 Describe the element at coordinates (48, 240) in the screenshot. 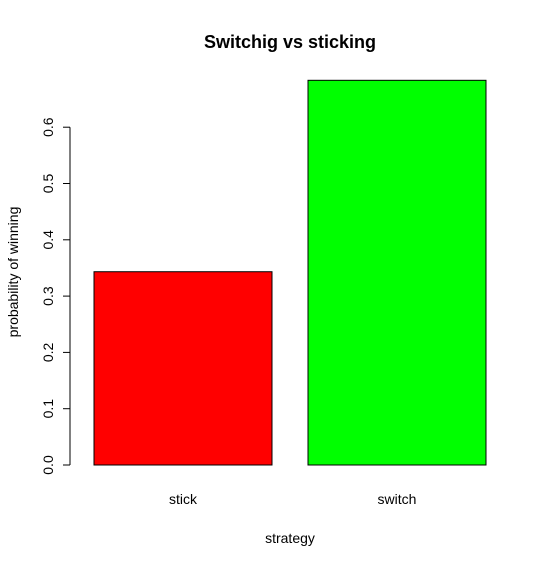

I see `y-tick-label: 0.4` at that location.